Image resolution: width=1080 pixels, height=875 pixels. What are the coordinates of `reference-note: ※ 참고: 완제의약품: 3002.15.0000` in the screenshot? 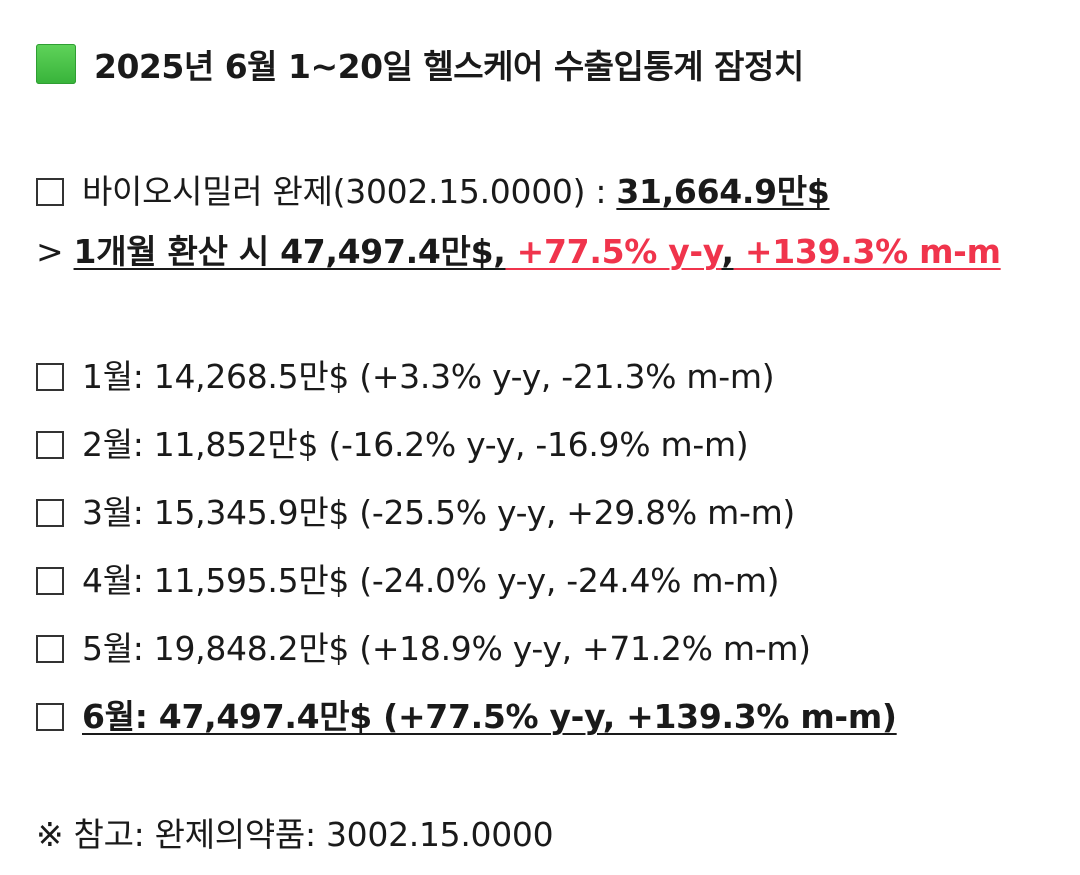 It's located at (295, 834).